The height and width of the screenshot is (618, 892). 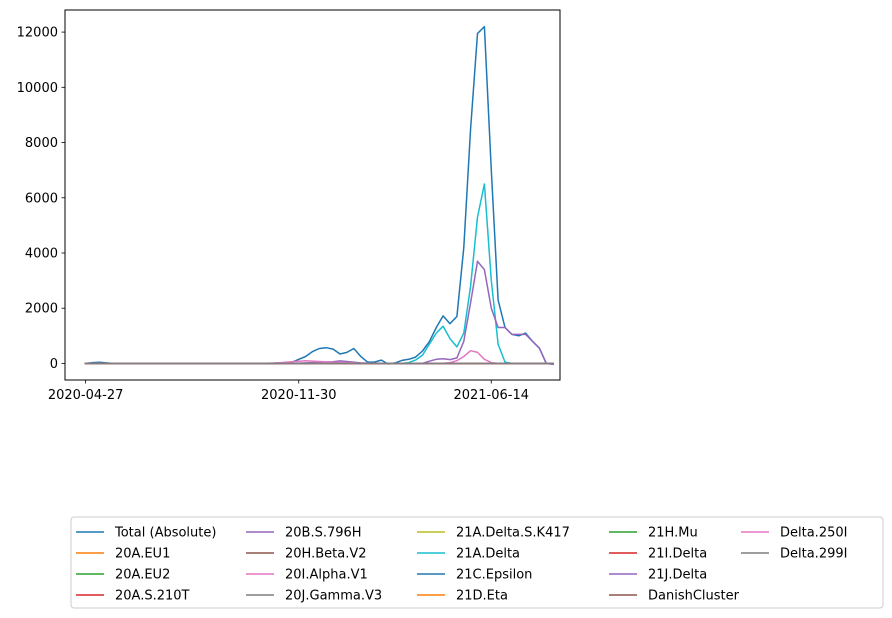 I want to click on legend-label: 20I.Alpha.V1, so click(x=326, y=575).